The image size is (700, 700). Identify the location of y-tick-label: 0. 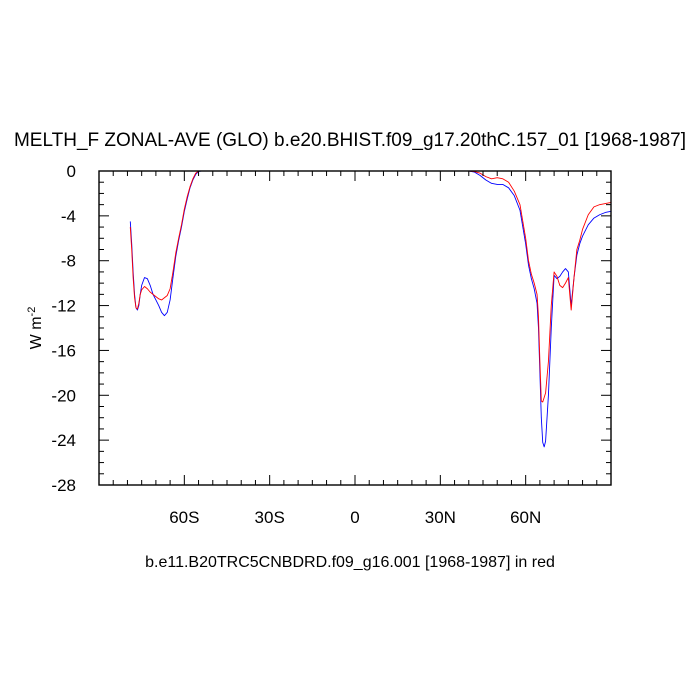
(71, 171).